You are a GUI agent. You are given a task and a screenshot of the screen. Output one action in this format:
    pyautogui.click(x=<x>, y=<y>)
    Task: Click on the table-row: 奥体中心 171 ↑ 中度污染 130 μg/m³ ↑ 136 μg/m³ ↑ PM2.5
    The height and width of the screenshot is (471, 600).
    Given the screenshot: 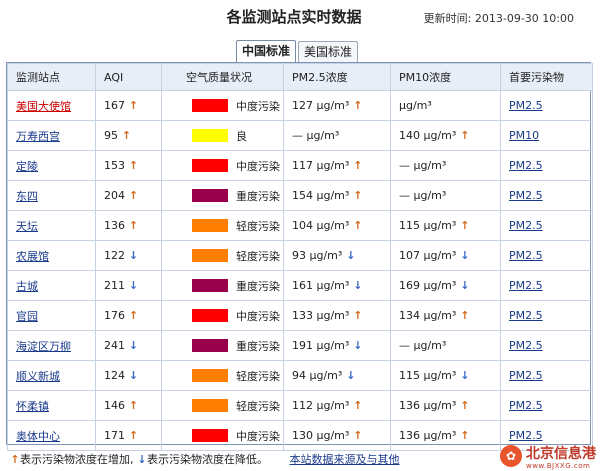 What is the action you would take?
    pyautogui.click(x=300, y=435)
    